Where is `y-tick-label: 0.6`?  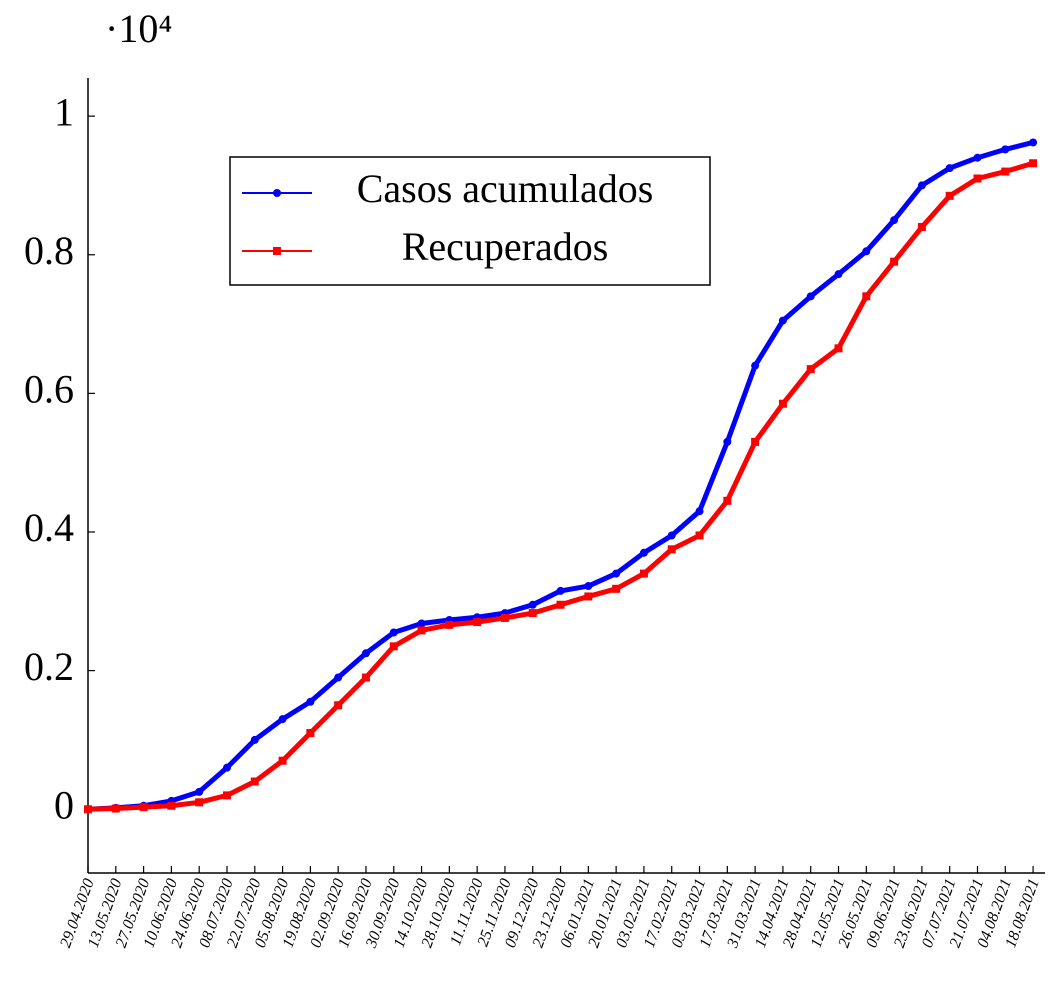 y-tick-label: 0.6 is located at coordinates (49, 389).